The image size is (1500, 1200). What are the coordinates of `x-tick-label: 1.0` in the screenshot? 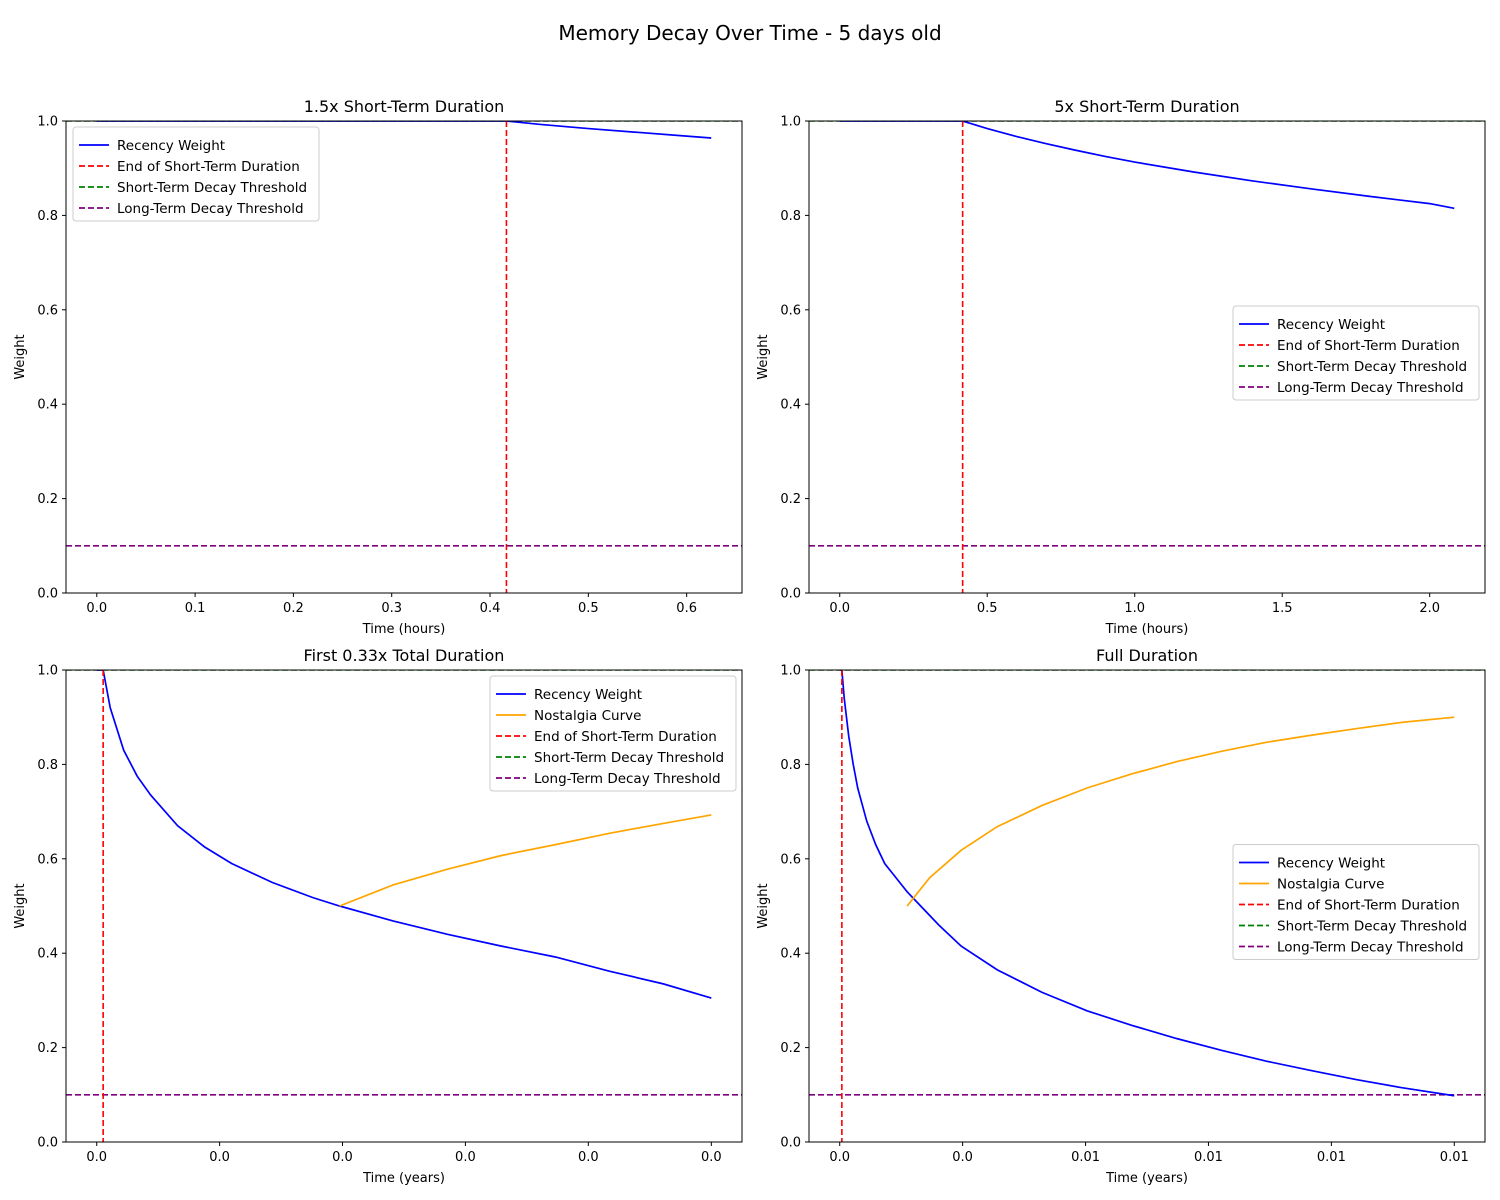 It's located at (1134, 608).